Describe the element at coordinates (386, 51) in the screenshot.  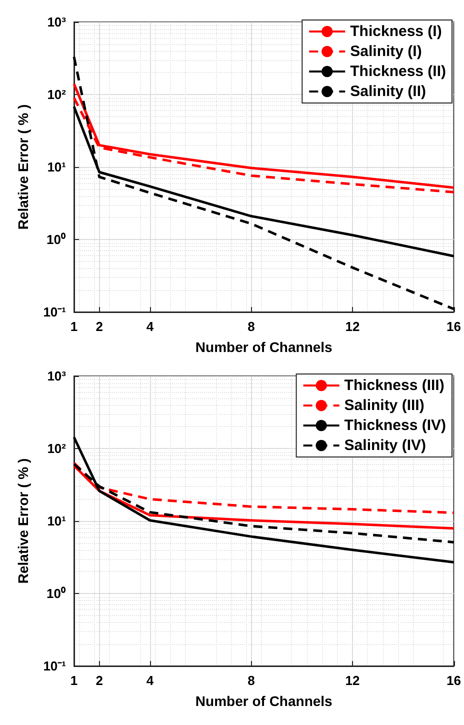
I see `legend-label: Salinity (I)` at that location.